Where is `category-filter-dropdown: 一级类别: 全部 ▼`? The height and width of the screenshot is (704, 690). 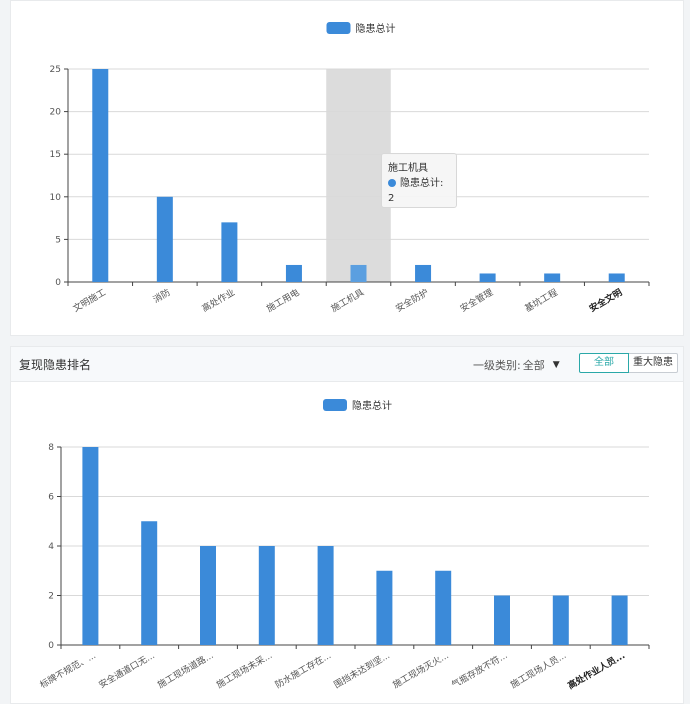
category-filter-dropdown: 一级类别: 全部 ▼ is located at coordinates (516, 365).